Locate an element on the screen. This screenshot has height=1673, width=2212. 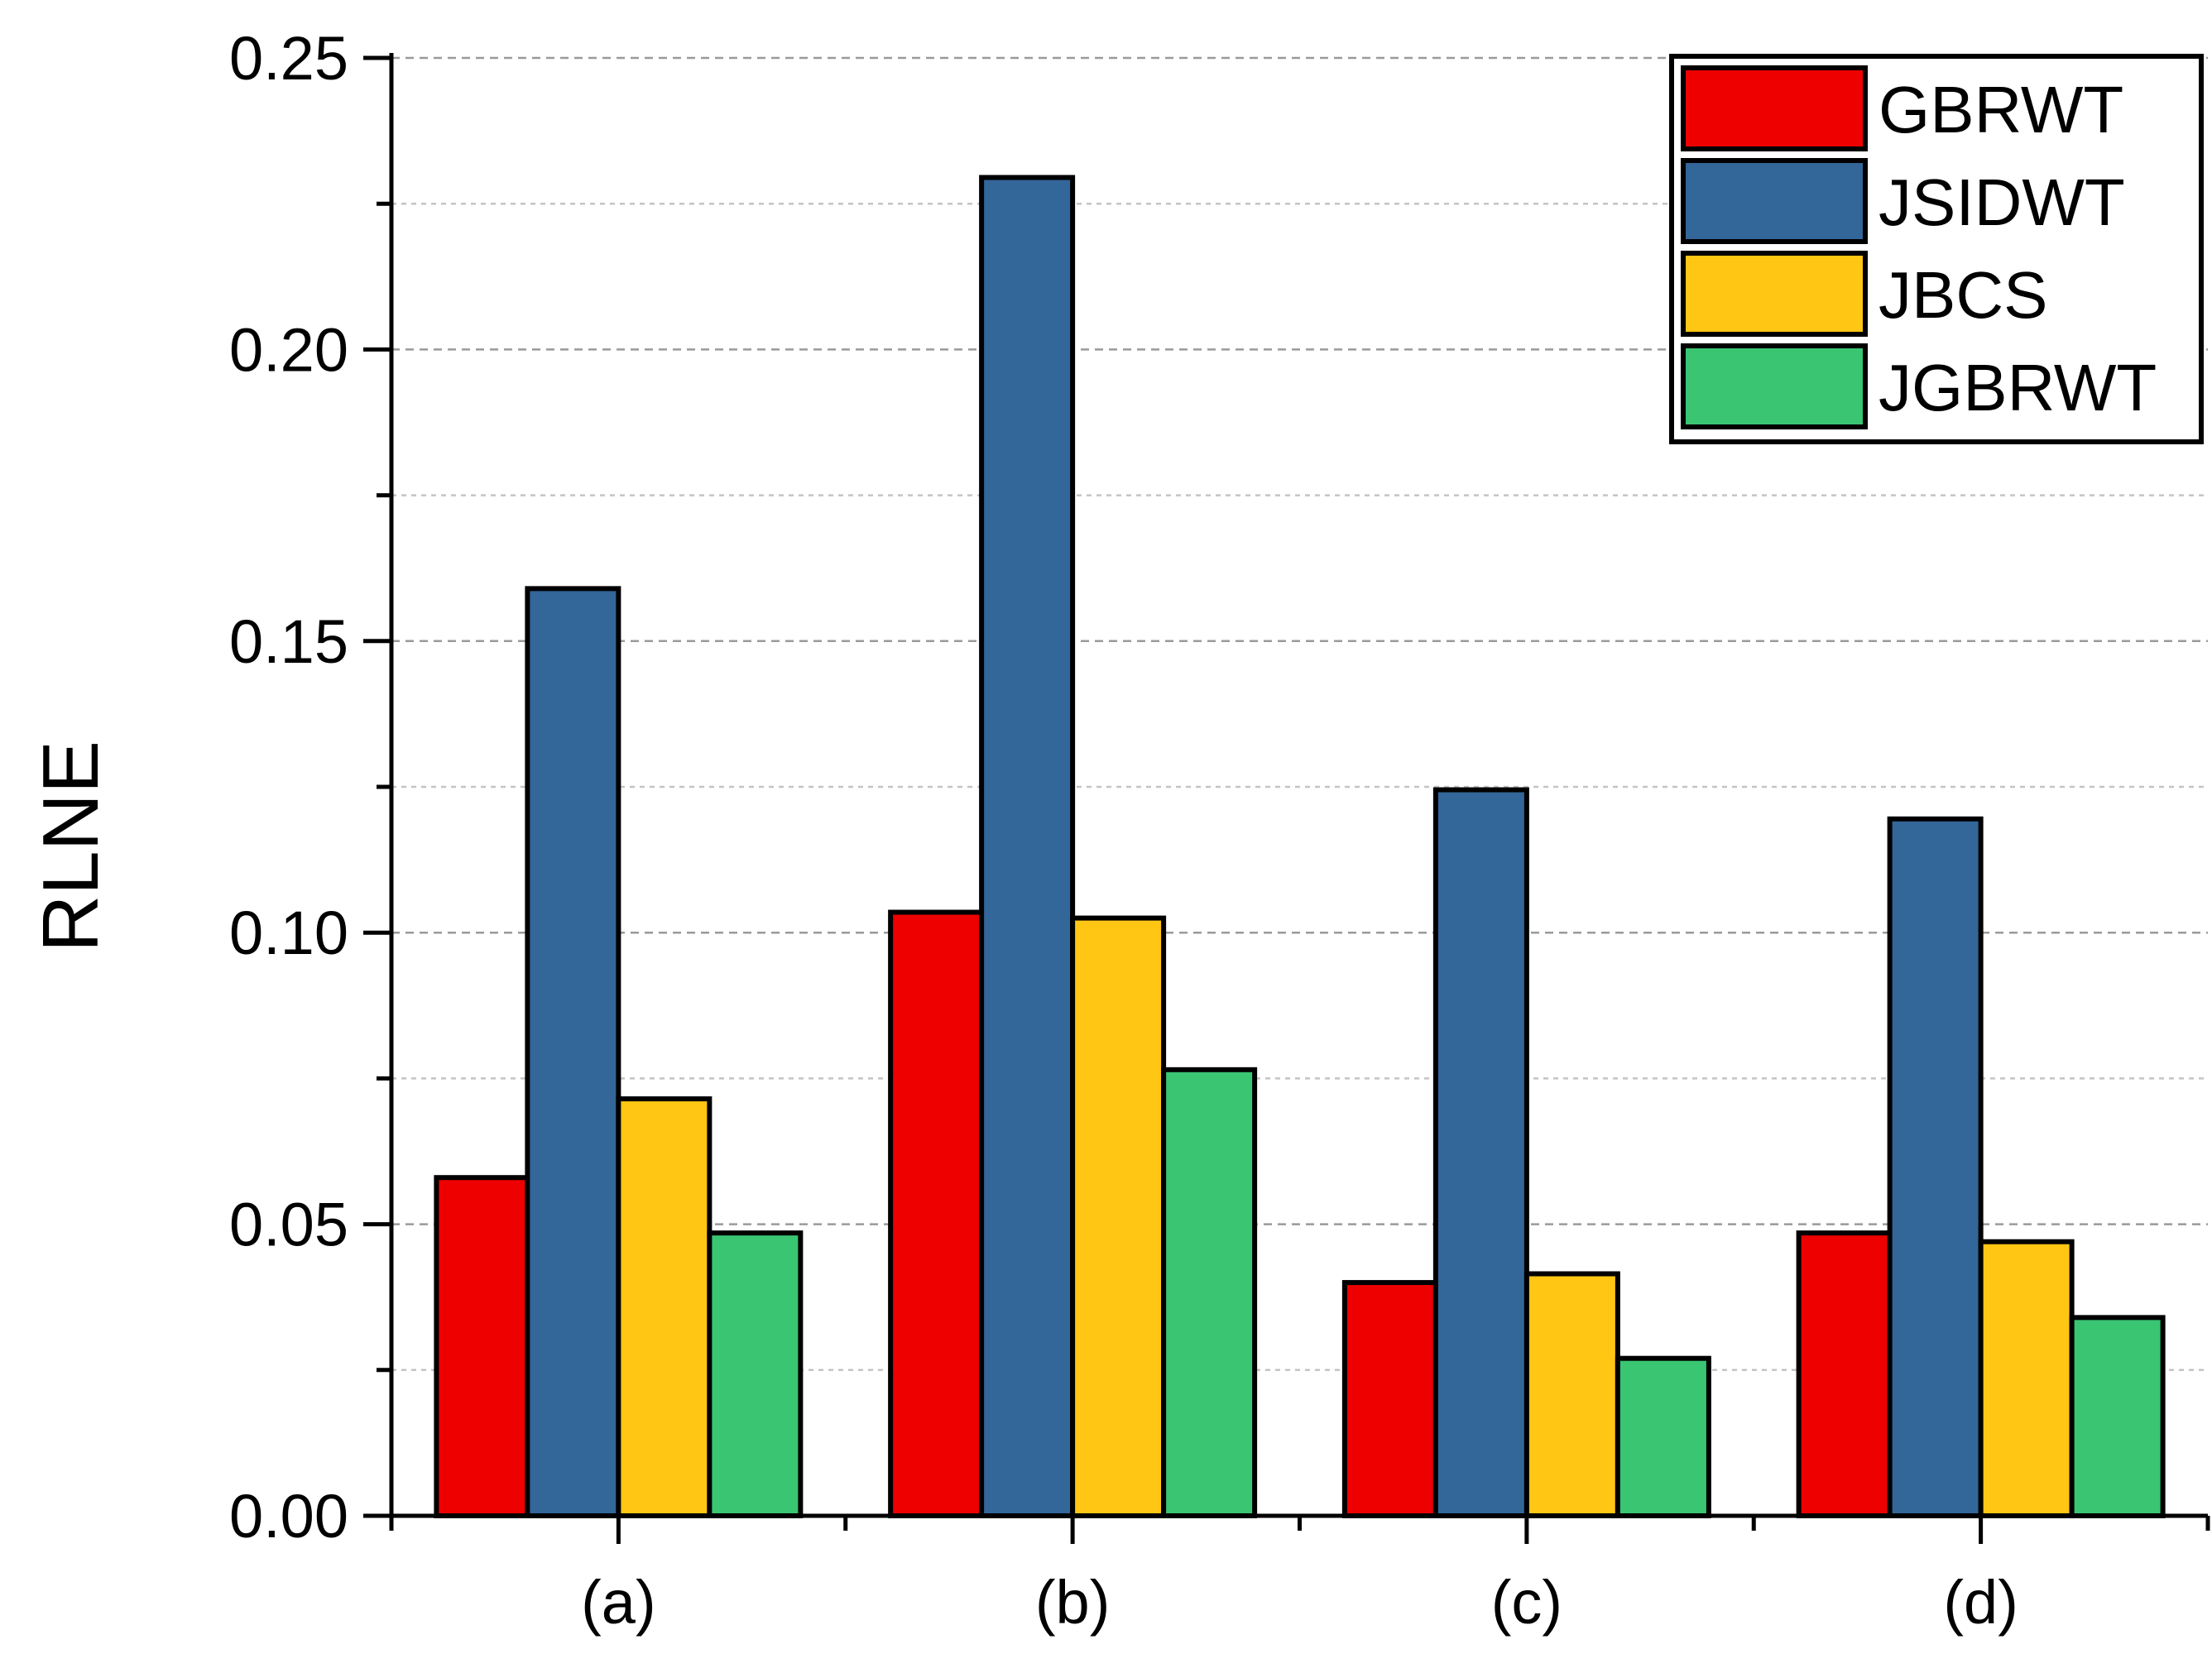
y-tick-label: 0.15 is located at coordinates (288, 642).